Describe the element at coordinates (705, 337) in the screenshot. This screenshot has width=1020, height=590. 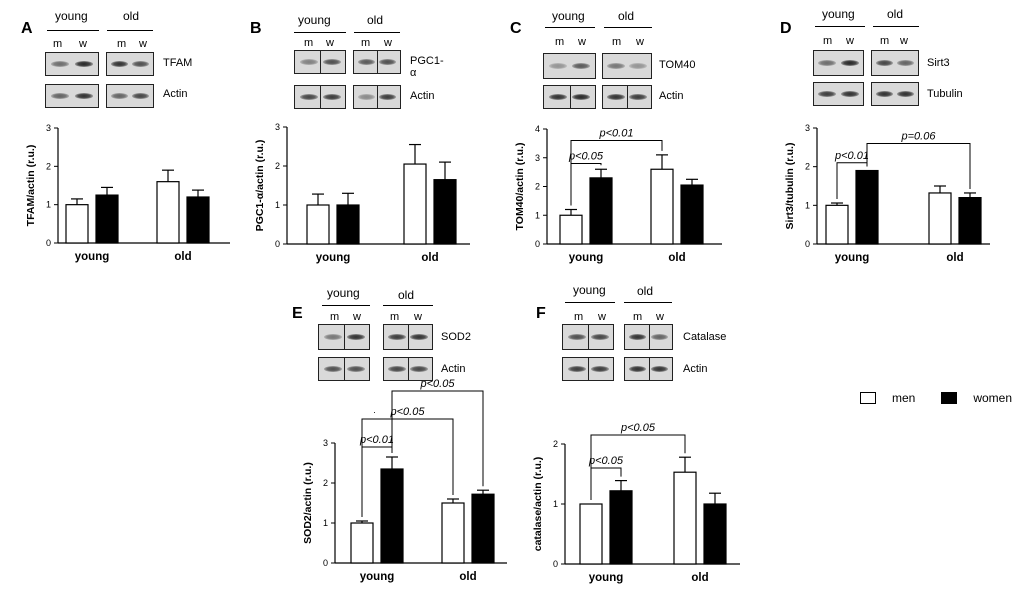
I see `blot-label: Catalase` at that location.